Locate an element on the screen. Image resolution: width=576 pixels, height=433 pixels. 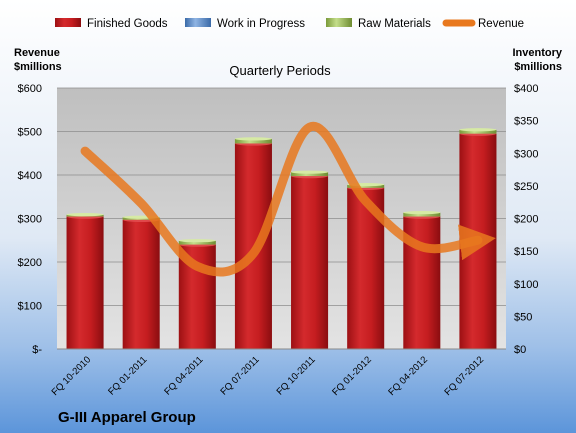
company-name: G-III Apparel Group is located at coordinates (127, 417).